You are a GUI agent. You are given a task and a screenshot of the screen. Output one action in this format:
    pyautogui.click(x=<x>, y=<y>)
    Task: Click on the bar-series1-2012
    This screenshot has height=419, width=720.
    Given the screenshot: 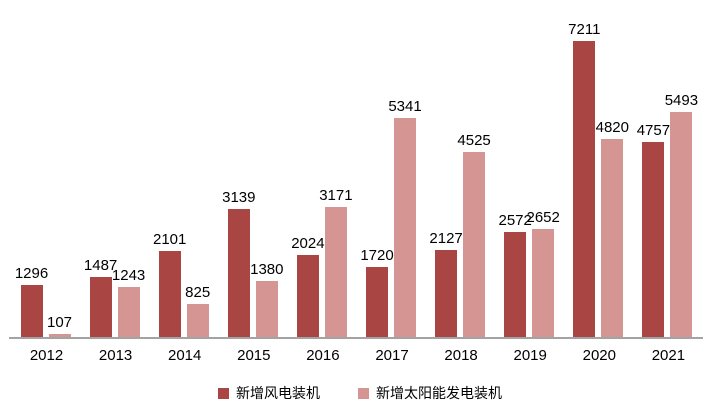 What is the action you would take?
    pyautogui.click(x=59, y=336)
    